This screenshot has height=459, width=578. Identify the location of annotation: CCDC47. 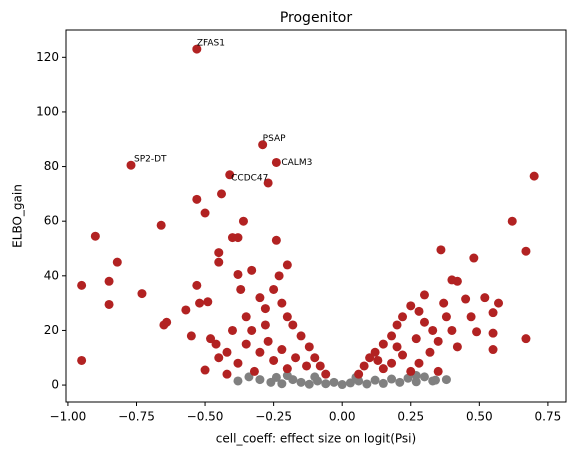
(249, 178).